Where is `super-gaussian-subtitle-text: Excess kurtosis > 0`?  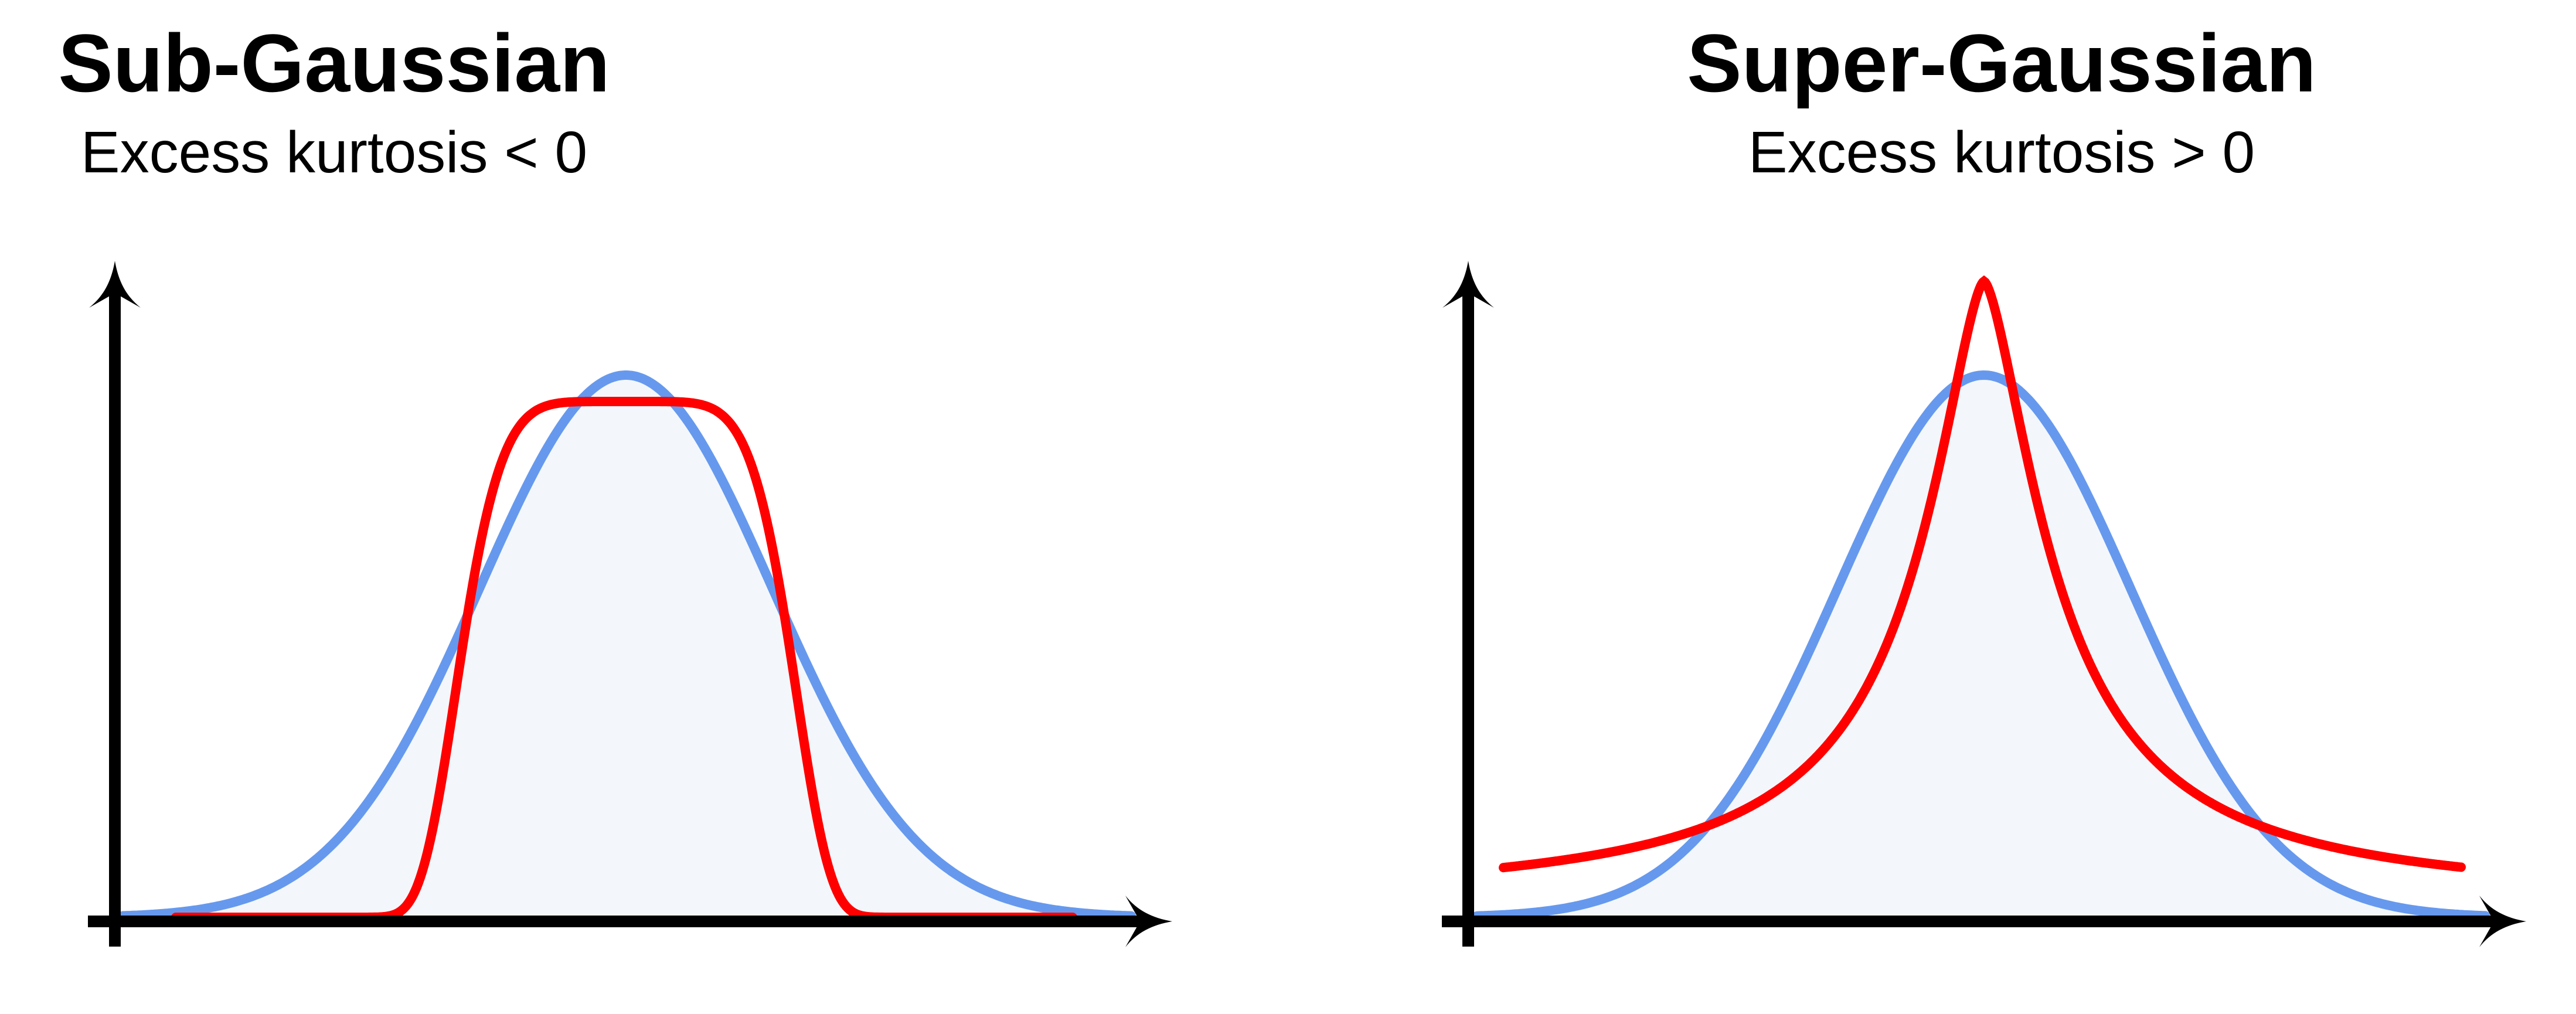 super-gaussian-subtitle-text: Excess kurtosis > 0 is located at coordinates (2001, 152).